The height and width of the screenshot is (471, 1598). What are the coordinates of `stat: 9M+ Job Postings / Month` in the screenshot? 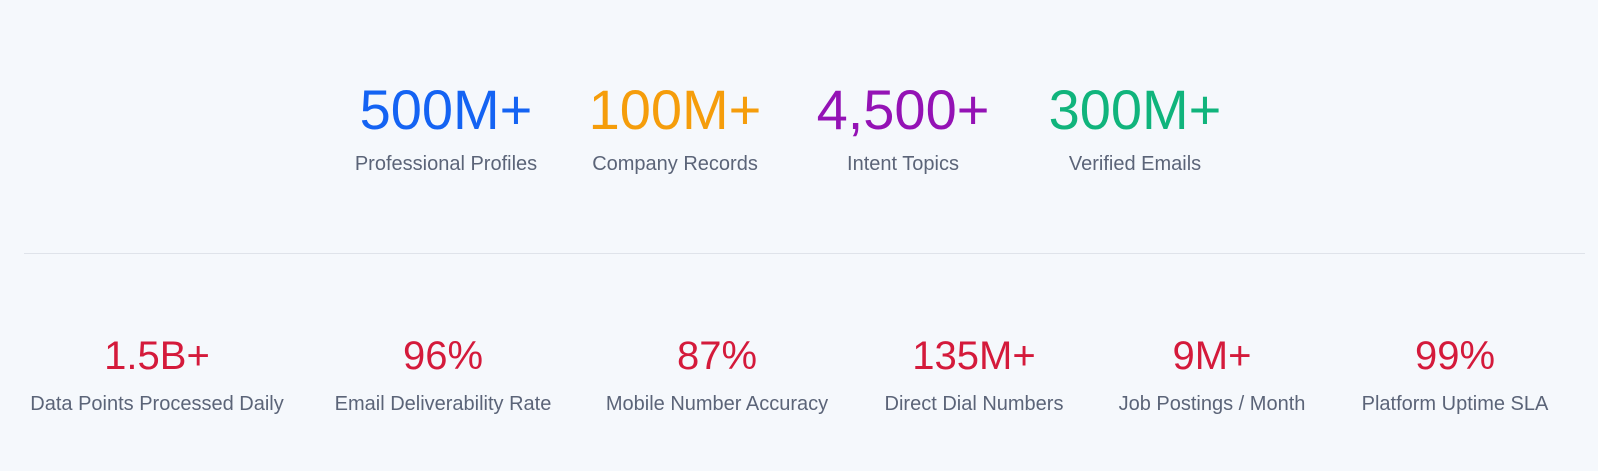 It's located at (1212, 375).